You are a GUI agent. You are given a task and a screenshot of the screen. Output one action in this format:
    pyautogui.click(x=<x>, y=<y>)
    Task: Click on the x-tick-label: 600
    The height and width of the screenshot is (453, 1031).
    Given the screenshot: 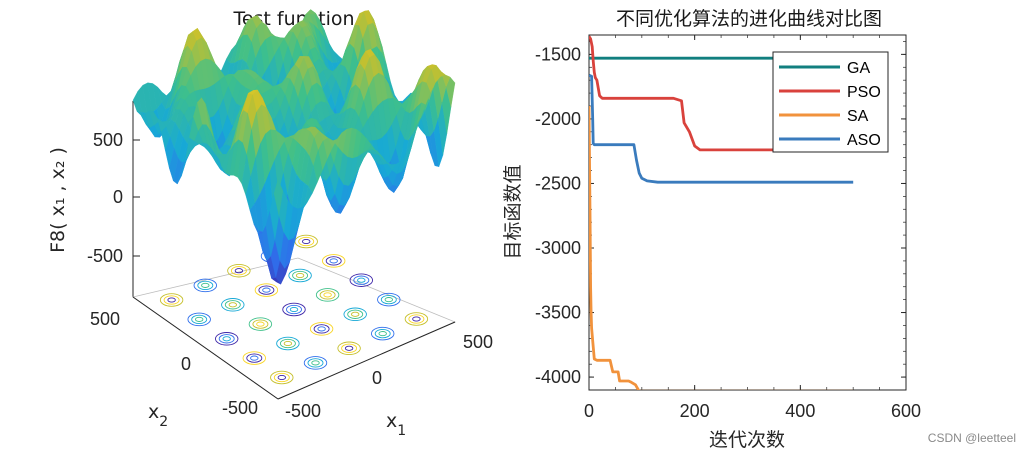 What is the action you would take?
    pyautogui.click(x=906, y=411)
    